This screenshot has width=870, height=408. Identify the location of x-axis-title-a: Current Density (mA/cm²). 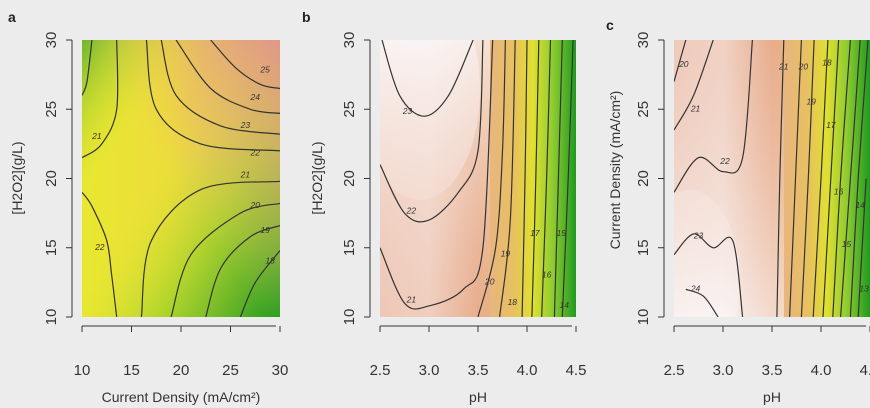
(181, 397).